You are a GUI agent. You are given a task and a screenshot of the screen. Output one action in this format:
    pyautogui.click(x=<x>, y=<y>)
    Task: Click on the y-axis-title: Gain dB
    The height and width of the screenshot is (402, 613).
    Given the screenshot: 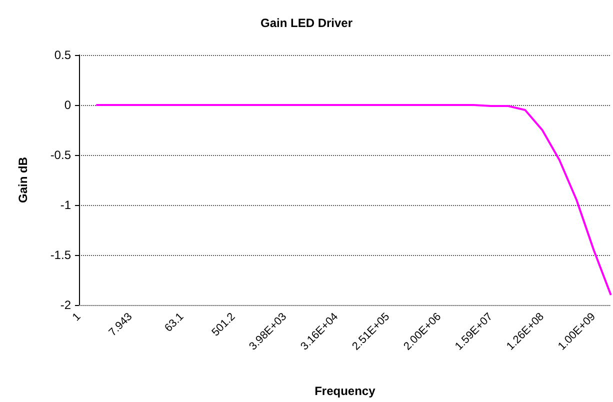 What is the action you would take?
    pyautogui.click(x=23, y=180)
    